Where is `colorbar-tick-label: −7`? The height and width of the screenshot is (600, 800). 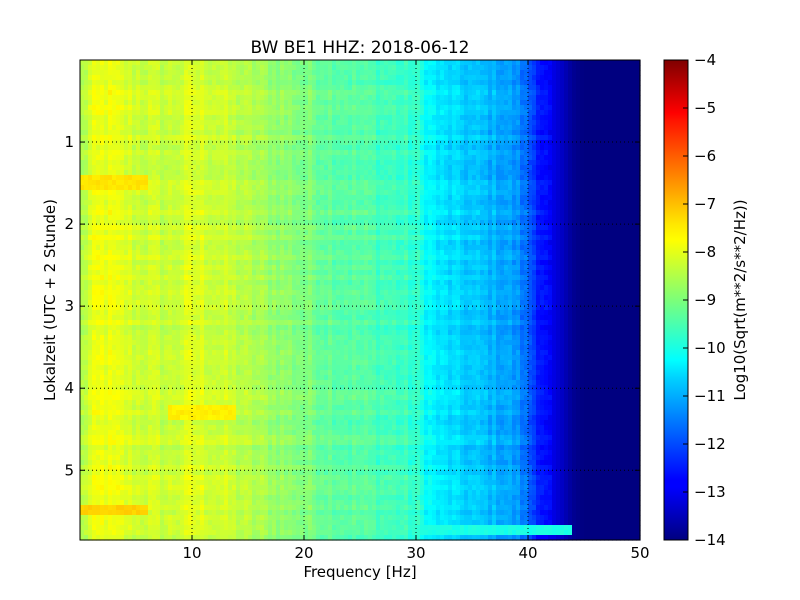 colorbar-tick-label: −7 is located at coordinates (705, 204).